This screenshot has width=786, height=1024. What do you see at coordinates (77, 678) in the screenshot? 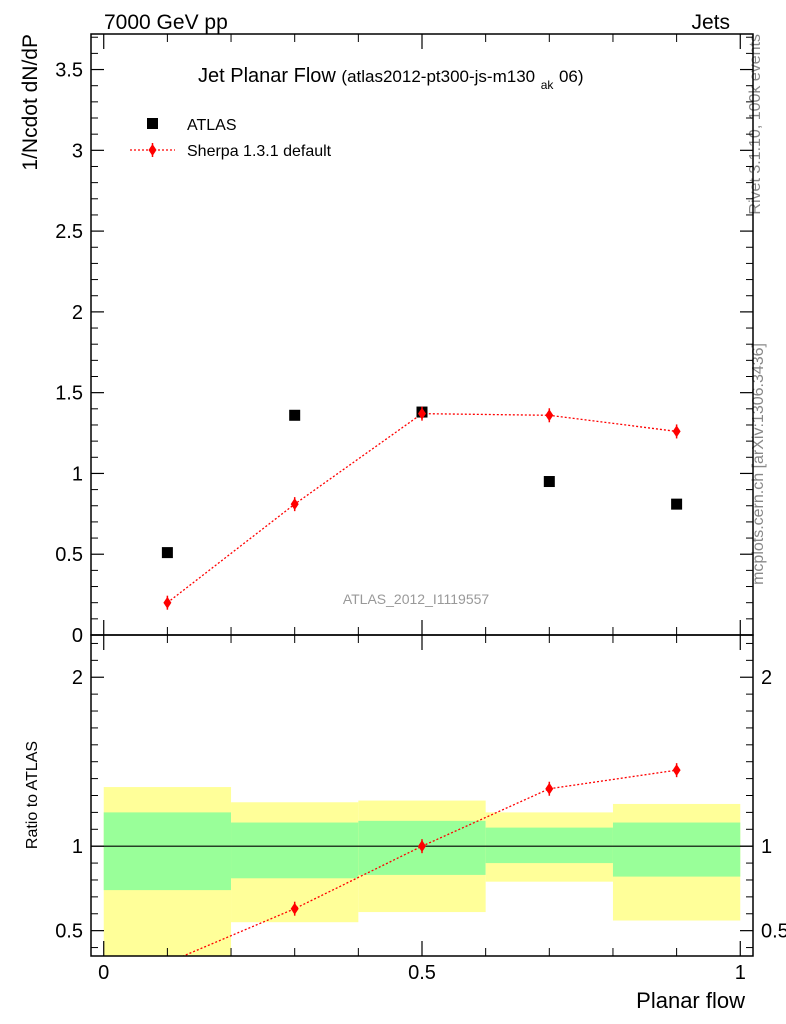
I see `ratio-ytick-label: 2` at bounding box center [77, 678].